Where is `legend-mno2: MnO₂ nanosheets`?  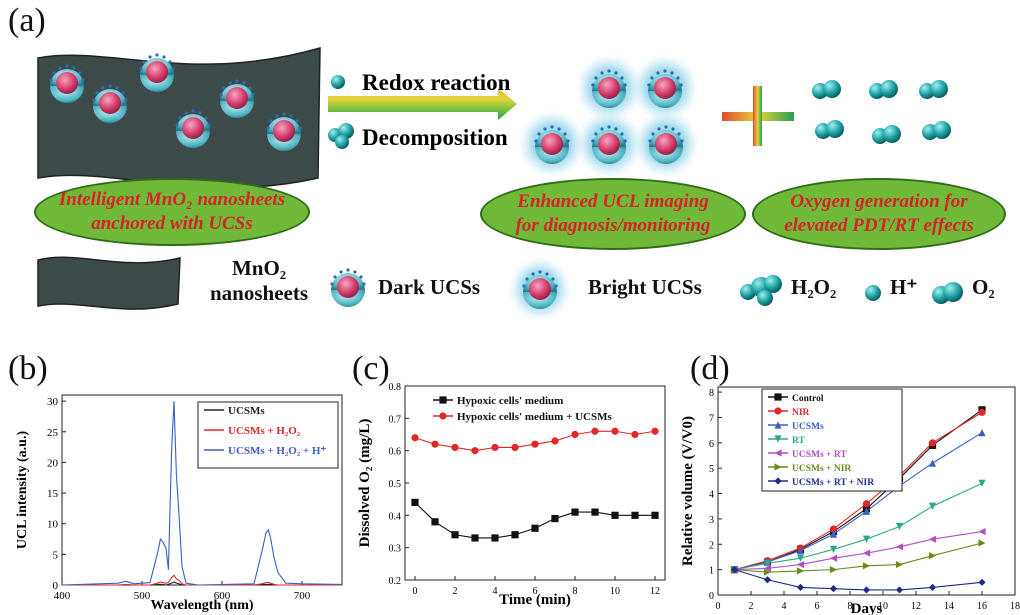
legend-mno2: MnO₂ nanosheets is located at coordinates (259, 281).